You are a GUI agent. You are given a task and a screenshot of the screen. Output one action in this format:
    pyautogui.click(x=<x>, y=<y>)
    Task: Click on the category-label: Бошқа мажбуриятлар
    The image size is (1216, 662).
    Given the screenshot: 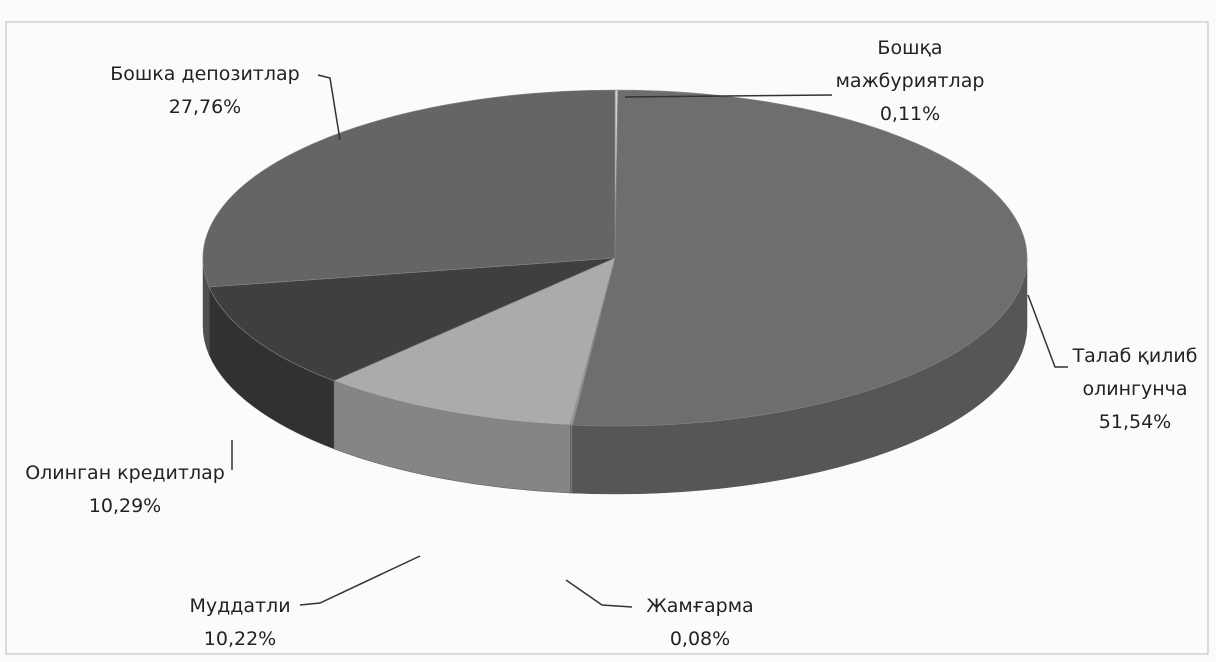 What is the action you would take?
    pyautogui.click(x=910, y=64)
    